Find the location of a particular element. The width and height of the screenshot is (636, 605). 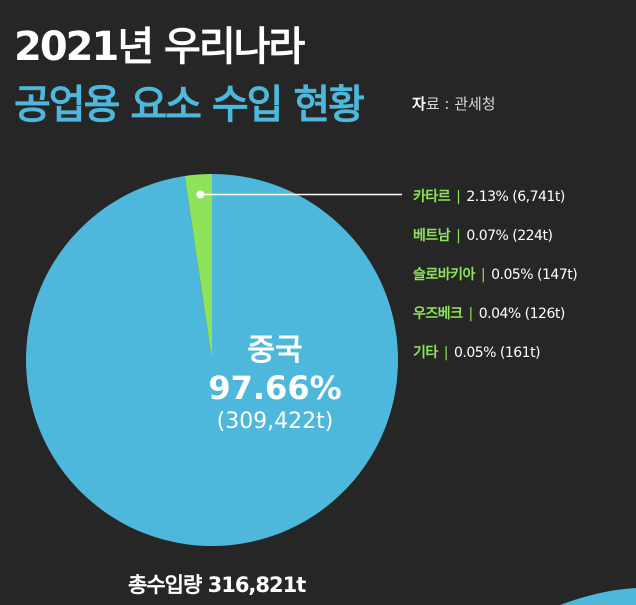

legend-value: 0.05% (147t) is located at coordinates (534, 275).